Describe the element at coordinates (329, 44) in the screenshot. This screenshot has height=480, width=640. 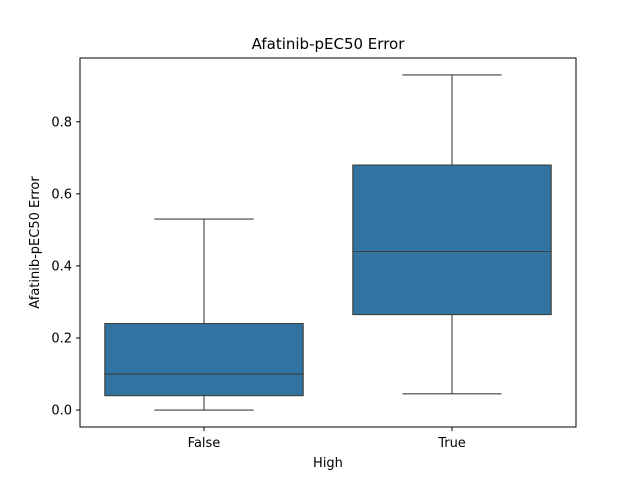
I see `chart-title: Afatinib-pEC50 Error` at that location.